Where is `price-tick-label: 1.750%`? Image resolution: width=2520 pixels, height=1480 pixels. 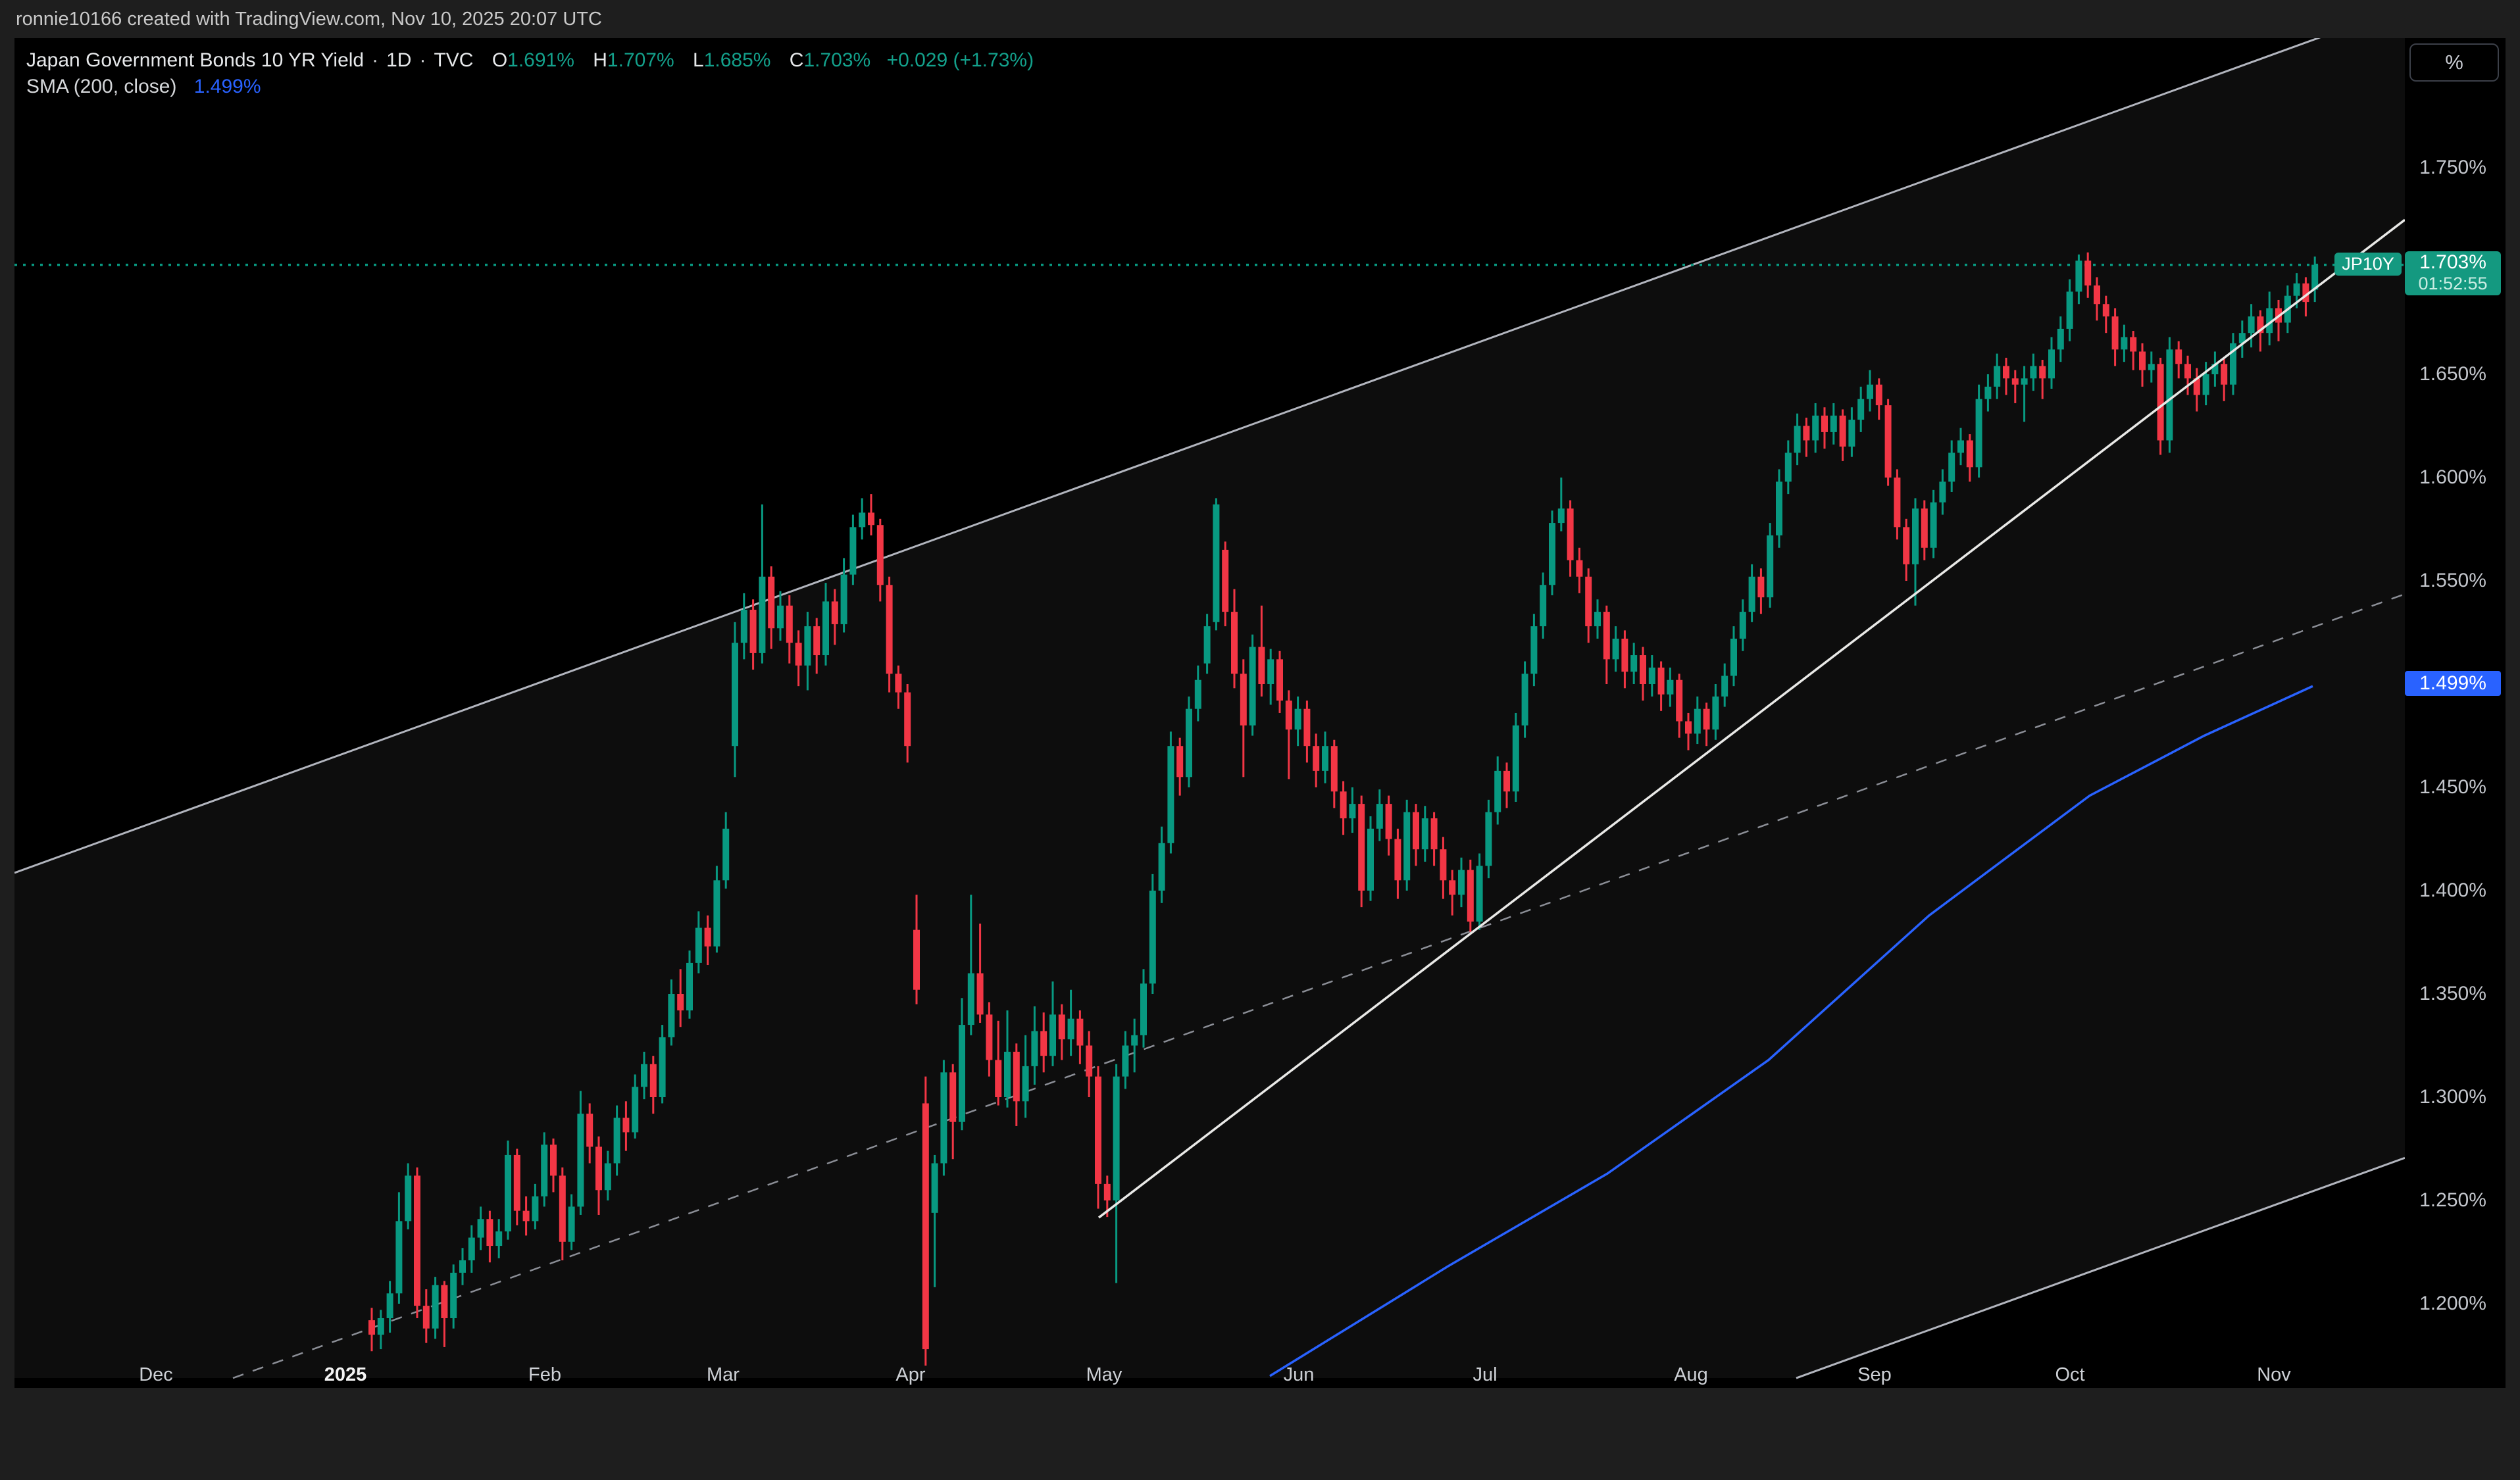 price-tick-label: 1.750% is located at coordinates (2452, 167).